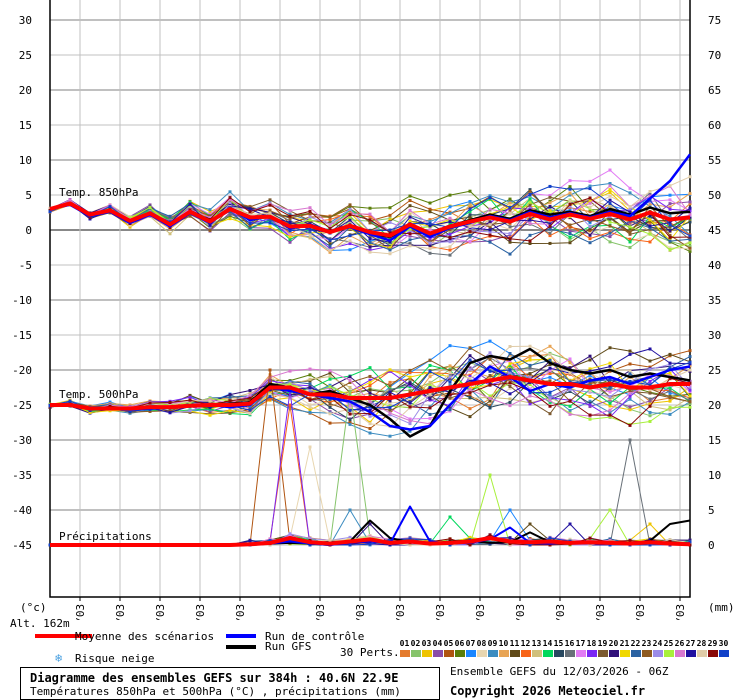 This screenshot has width=740, height=700. I want to click on right-tick-label: 30, so click(714, 335).